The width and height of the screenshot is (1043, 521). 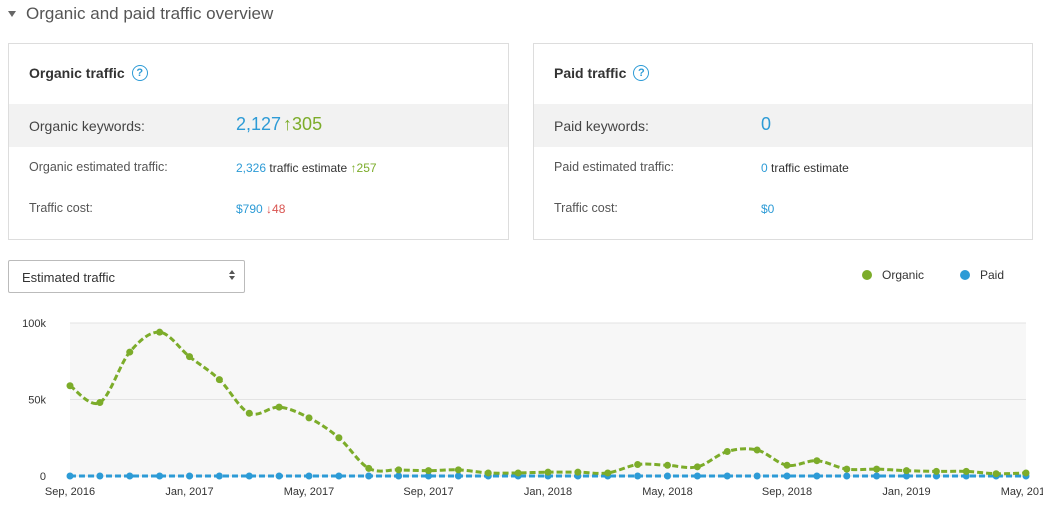 I want to click on paid-card-header: Paid traffic ?, so click(x=602, y=73).